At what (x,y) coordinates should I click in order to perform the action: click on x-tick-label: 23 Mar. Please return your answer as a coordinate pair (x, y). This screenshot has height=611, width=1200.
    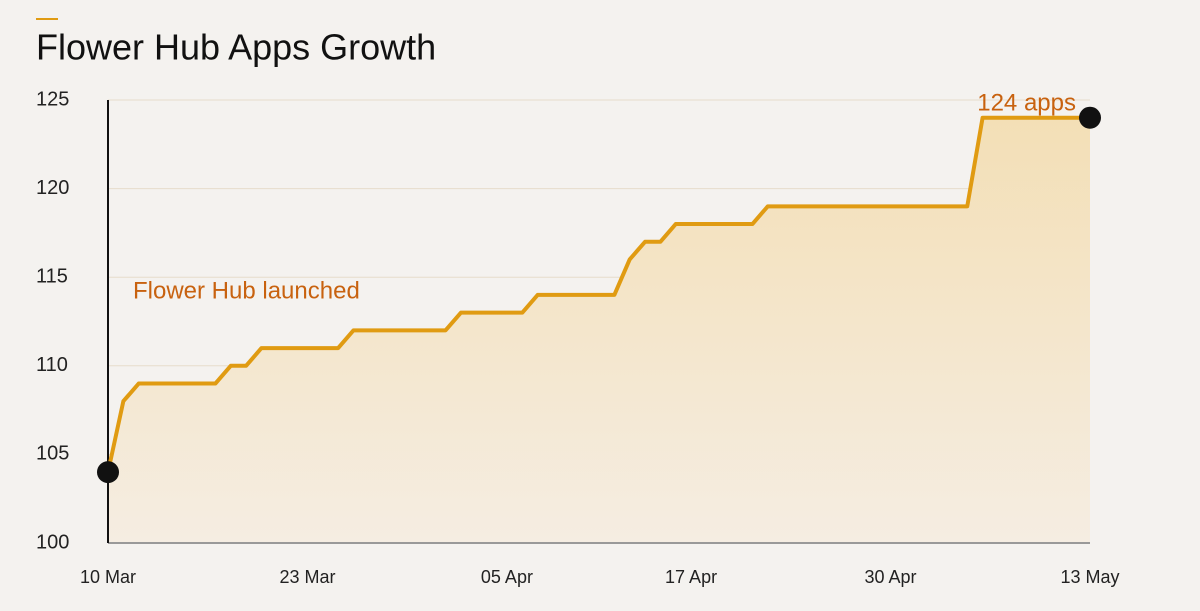
    Looking at the image, I should click on (307, 577).